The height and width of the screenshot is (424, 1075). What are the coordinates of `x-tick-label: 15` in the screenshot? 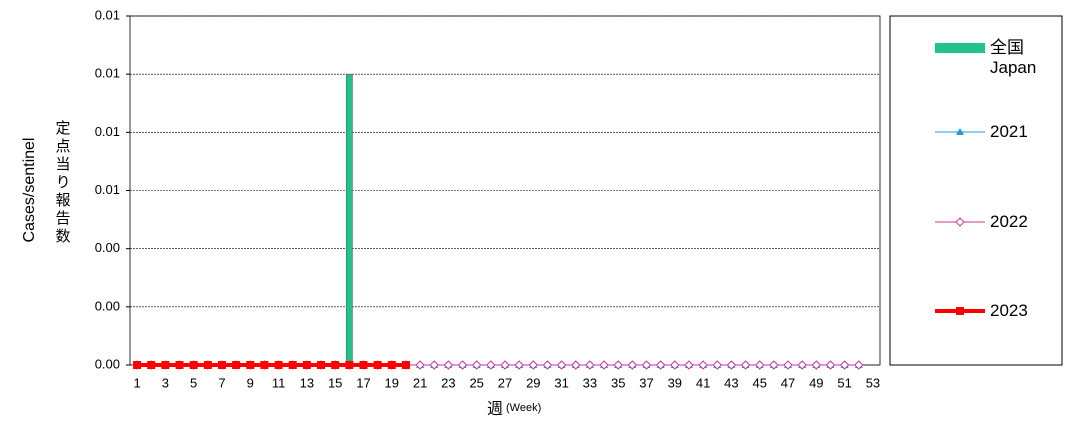 It's located at (335, 382).